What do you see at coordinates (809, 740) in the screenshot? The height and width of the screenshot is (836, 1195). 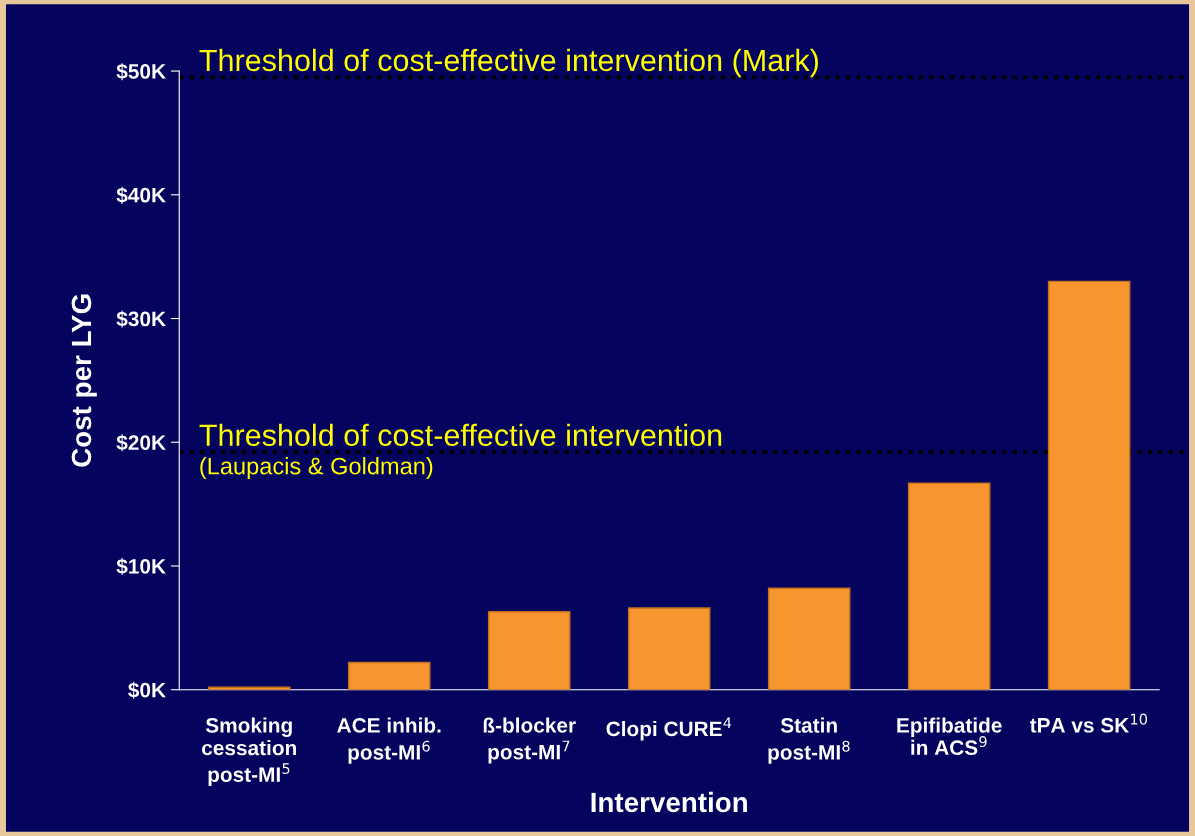 I see `x-tick-label: Statin post-MI$^{8}$` at bounding box center [809, 740].